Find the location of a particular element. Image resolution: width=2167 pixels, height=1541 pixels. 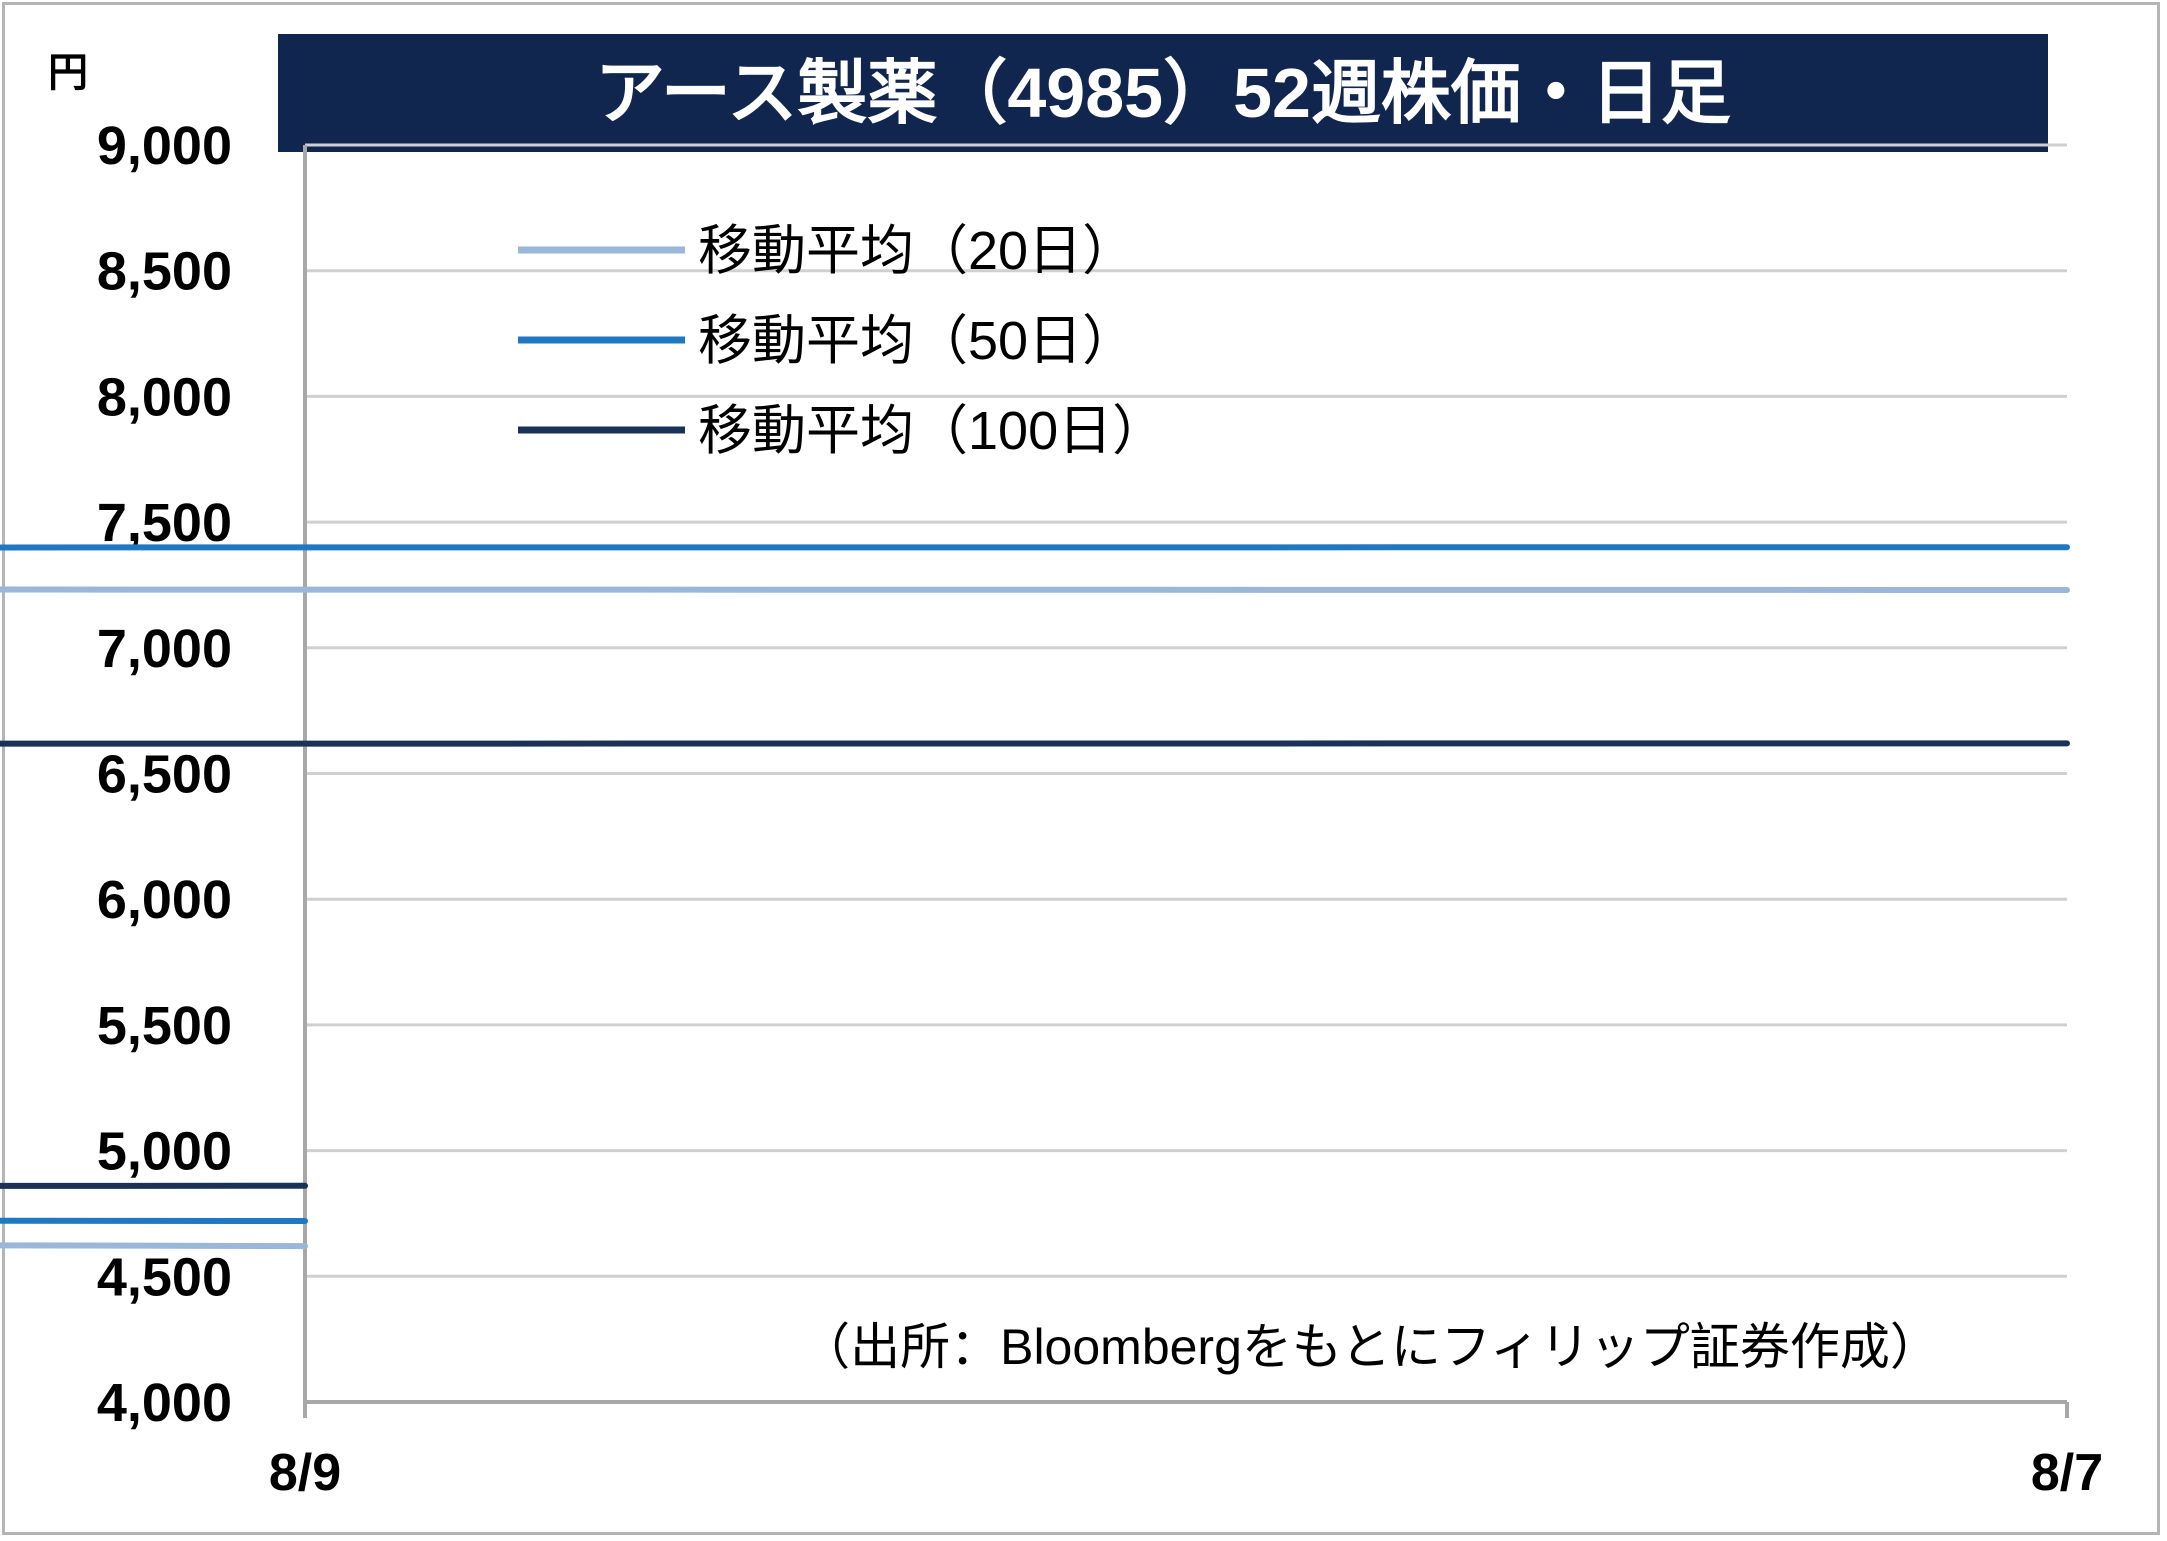

source-note: （出所：Bloombergをもとにフィリップ証券作成） is located at coordinates (1370, 1347).